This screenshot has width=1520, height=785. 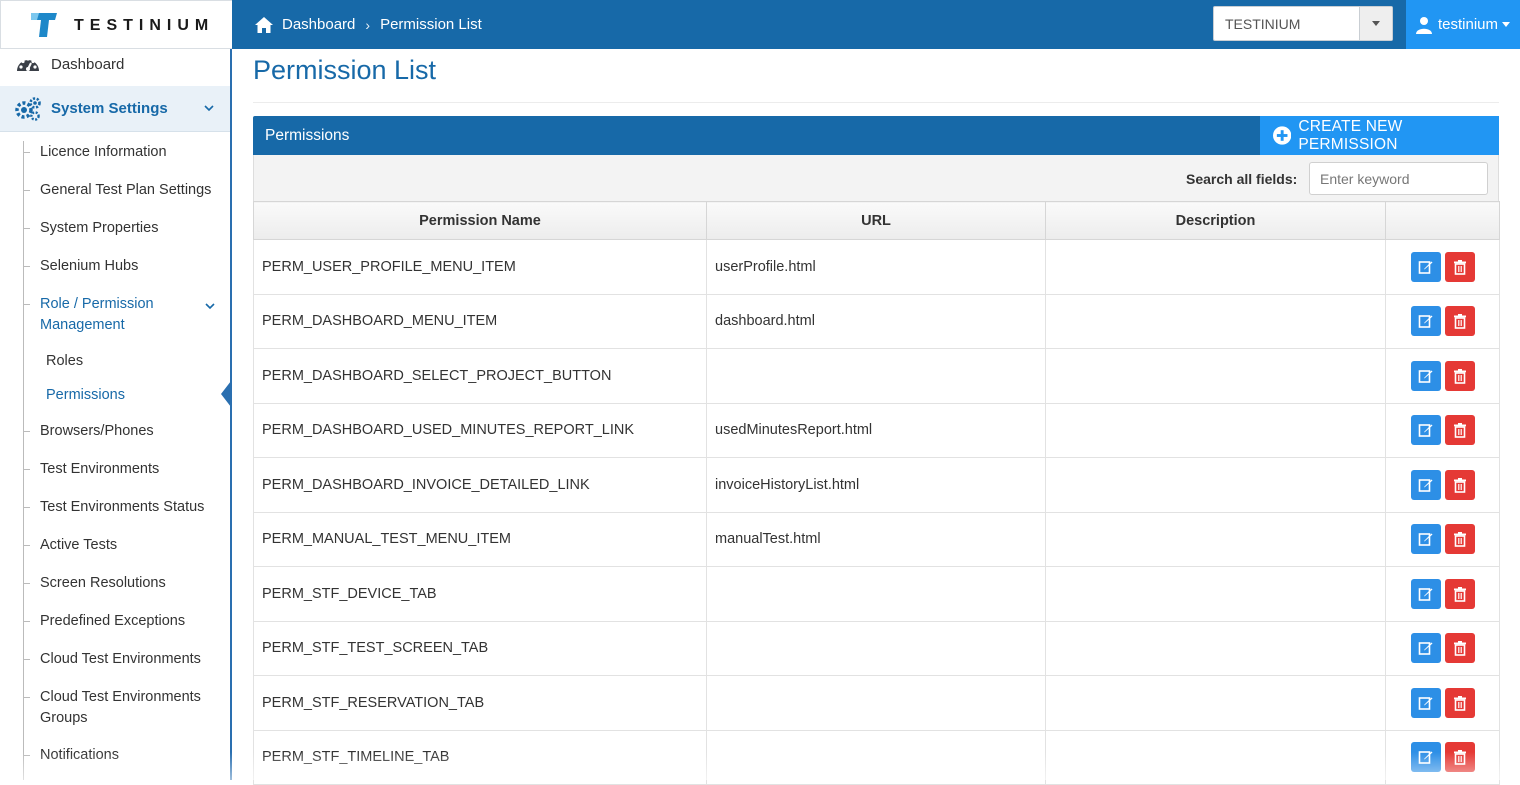 What do you see at coordinates (28, 108) in the screenshot?
I see `gears-icon` at bounding box center [28, 108].